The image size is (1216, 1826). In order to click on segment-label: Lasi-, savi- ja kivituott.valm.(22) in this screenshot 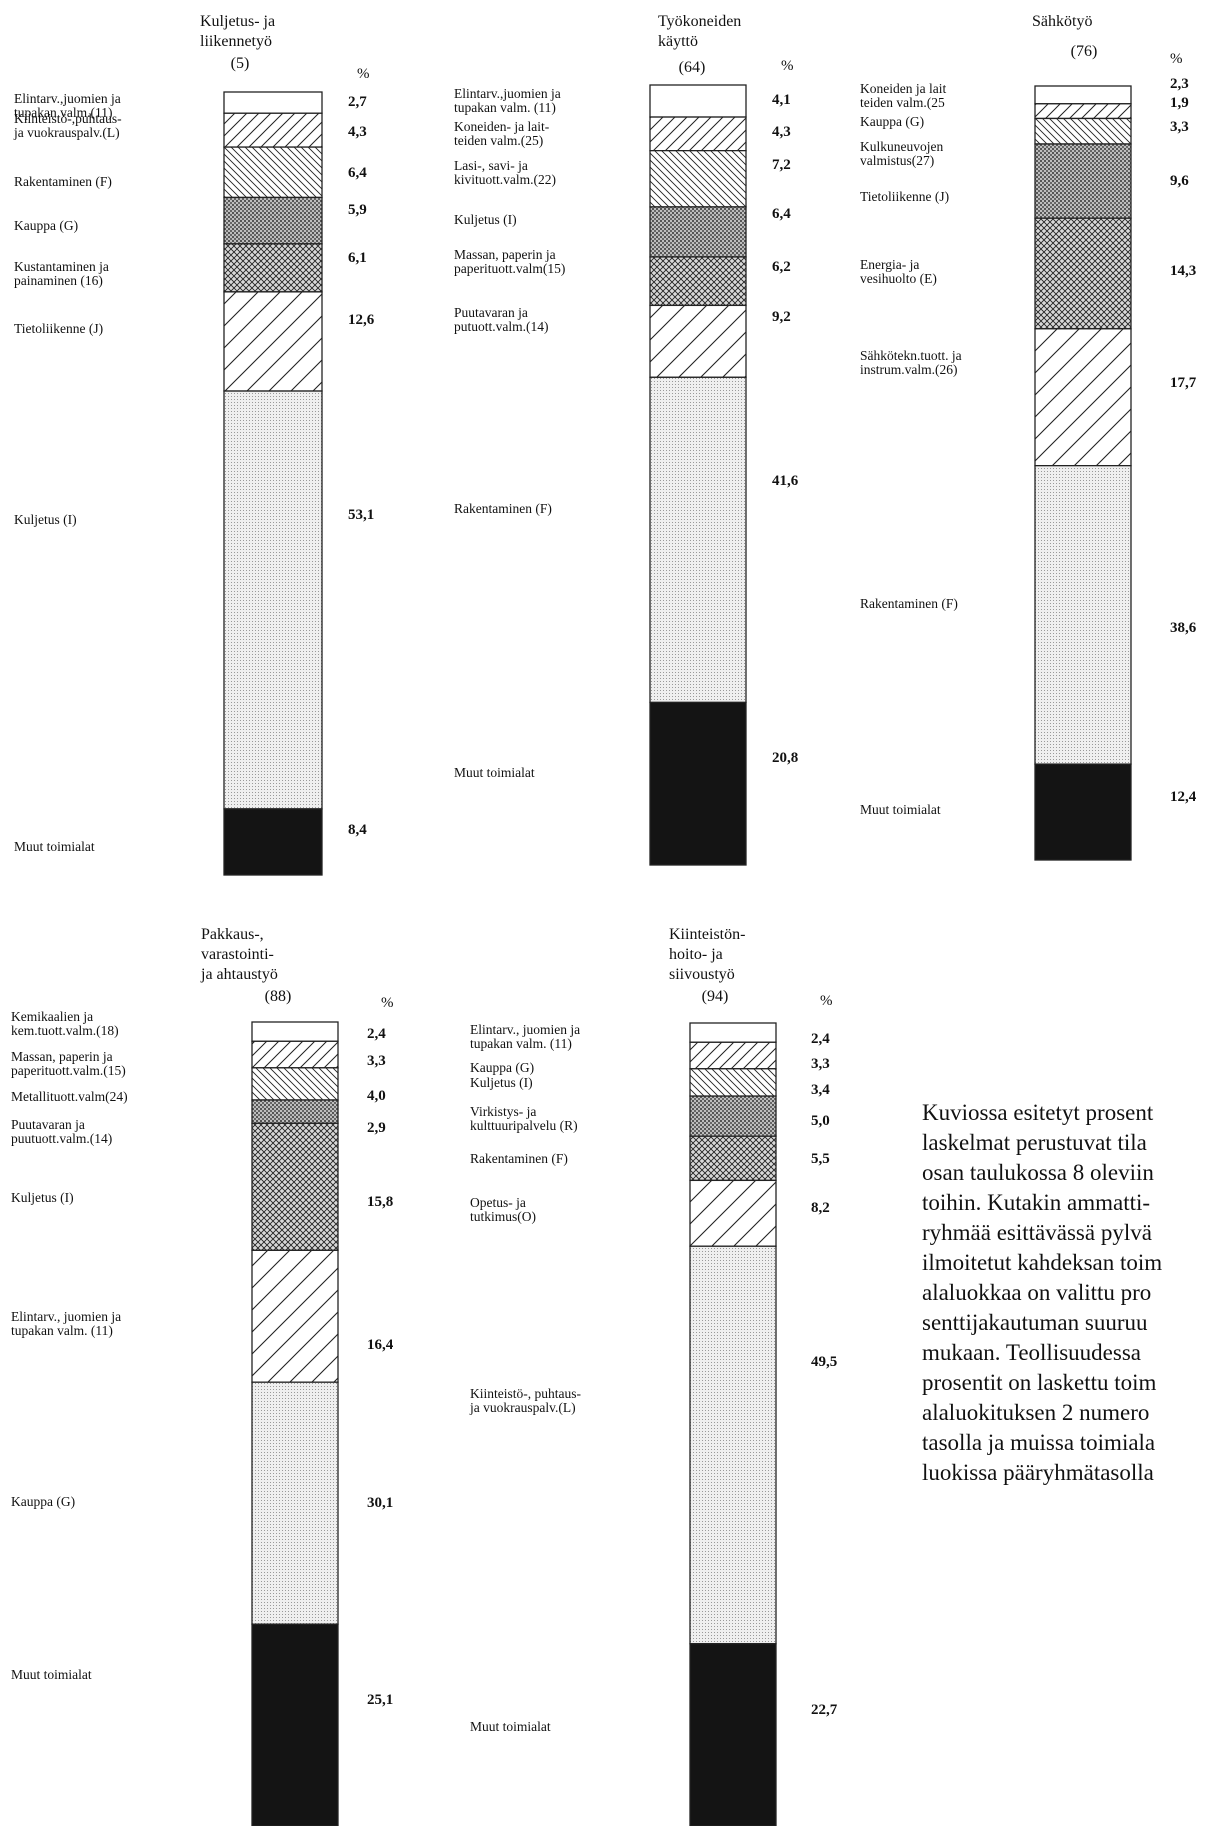, I will do `click(505, 172)`.